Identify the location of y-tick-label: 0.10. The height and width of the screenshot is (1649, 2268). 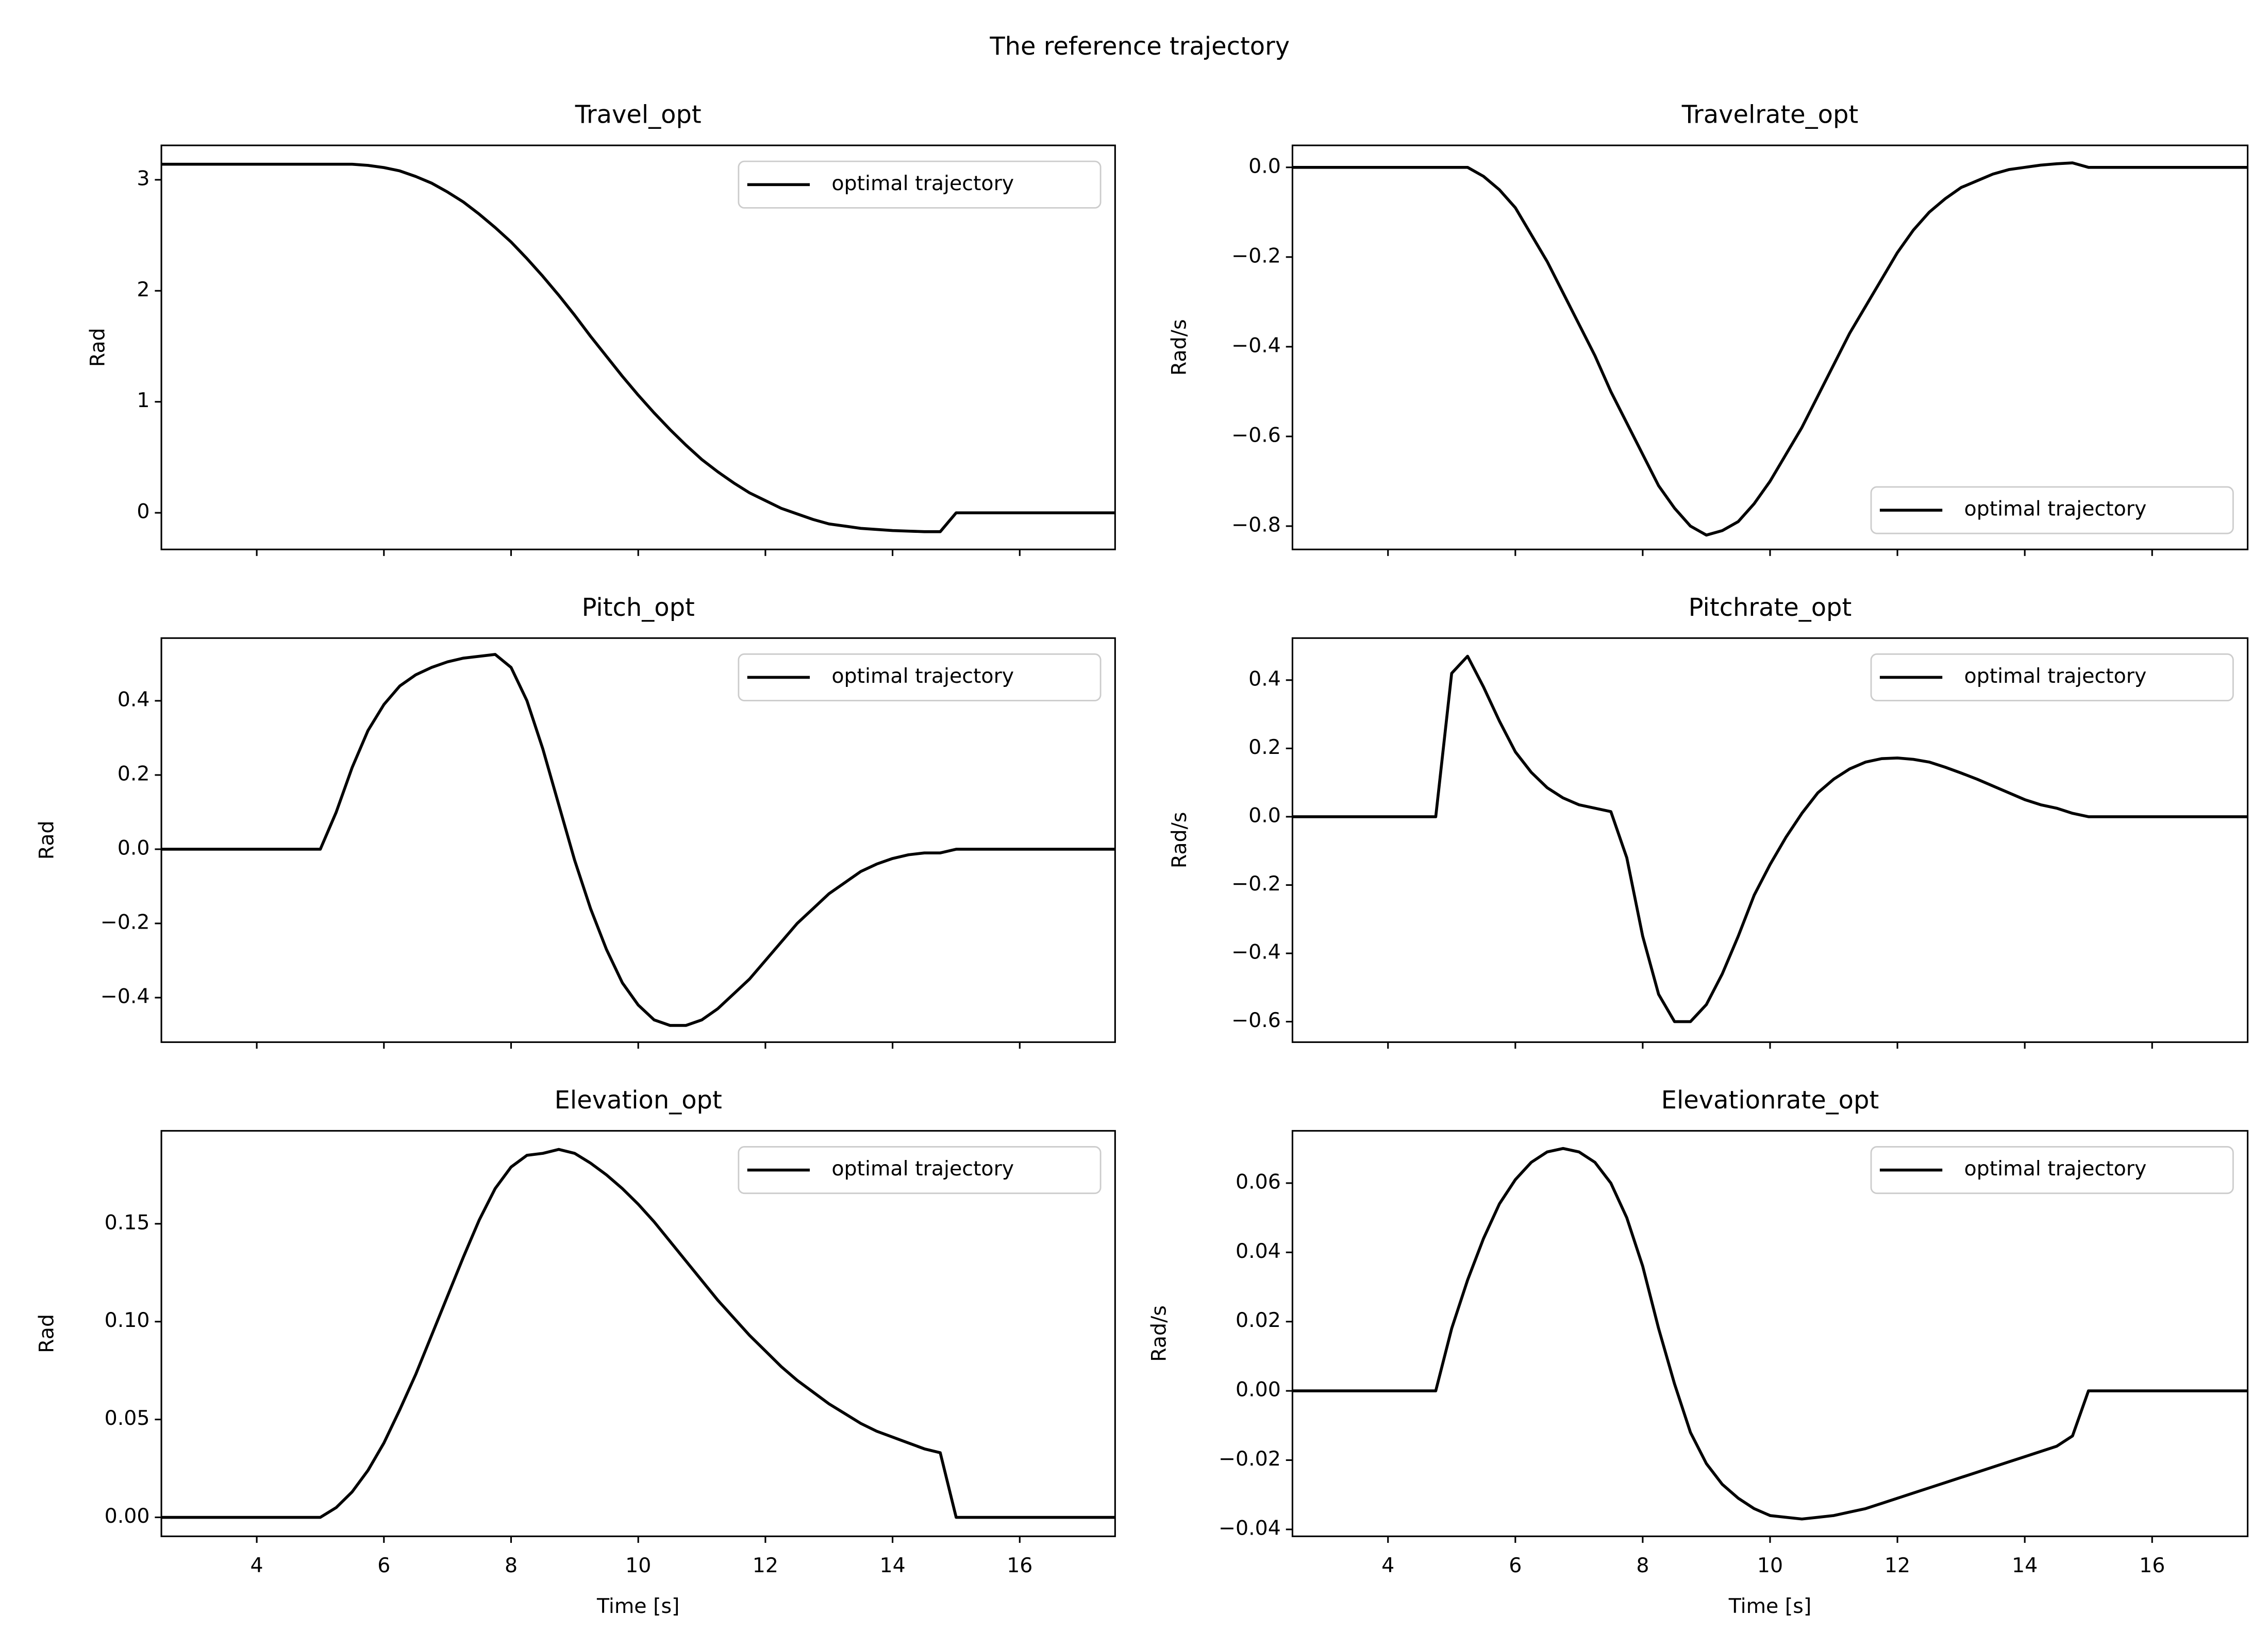
(127, 1320).